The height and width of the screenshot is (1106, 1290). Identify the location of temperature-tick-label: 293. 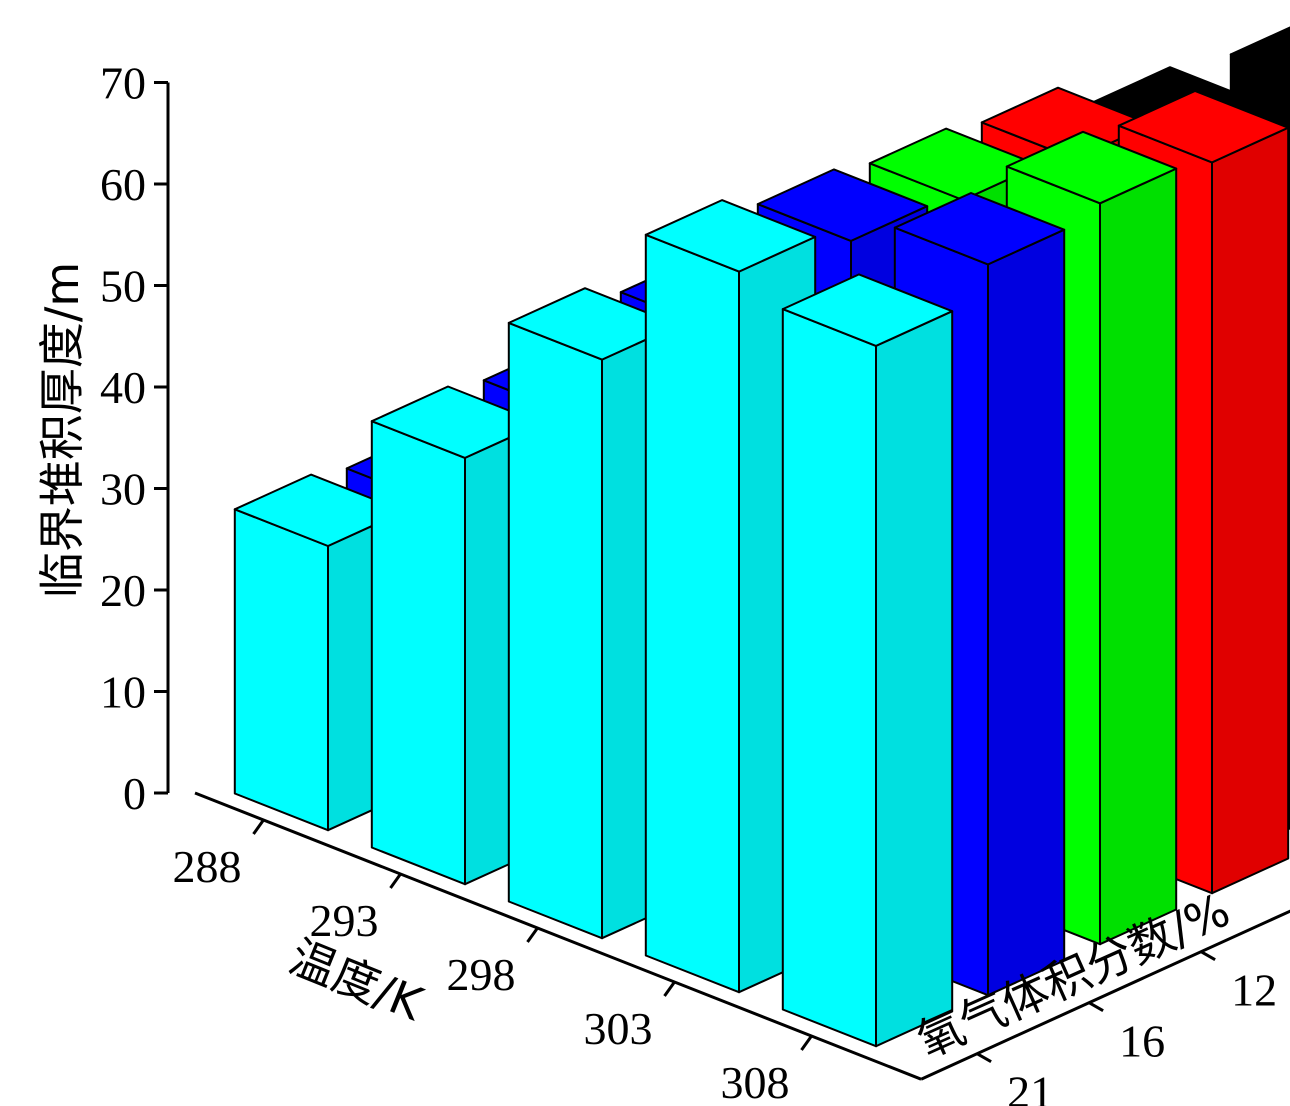
(344, 920).